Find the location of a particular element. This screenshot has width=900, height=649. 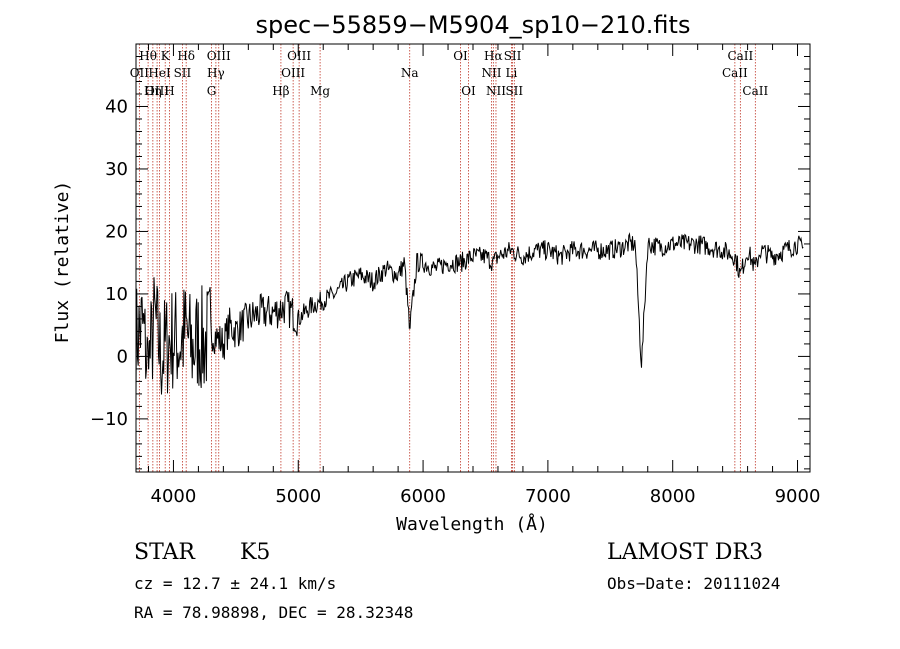

emission-line-label: Hθ is located at coordinates (148, 56).